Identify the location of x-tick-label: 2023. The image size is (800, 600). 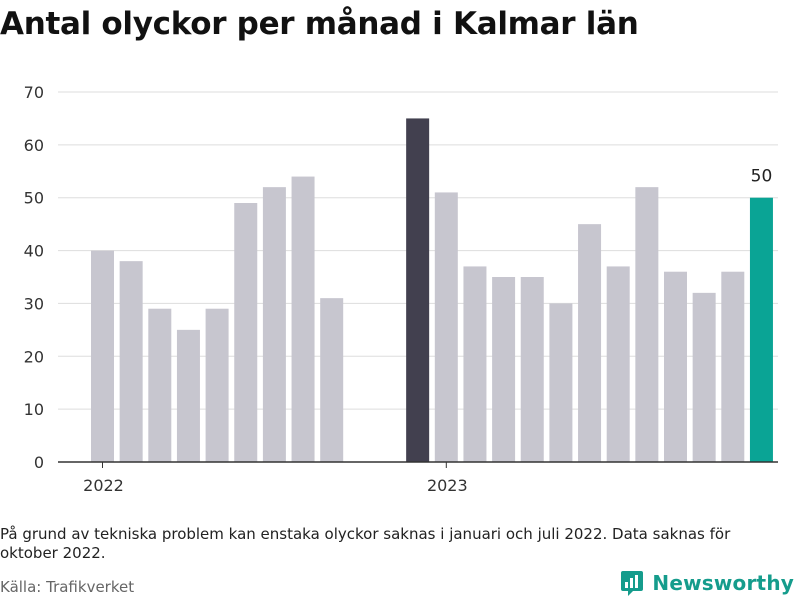
(447, 485).